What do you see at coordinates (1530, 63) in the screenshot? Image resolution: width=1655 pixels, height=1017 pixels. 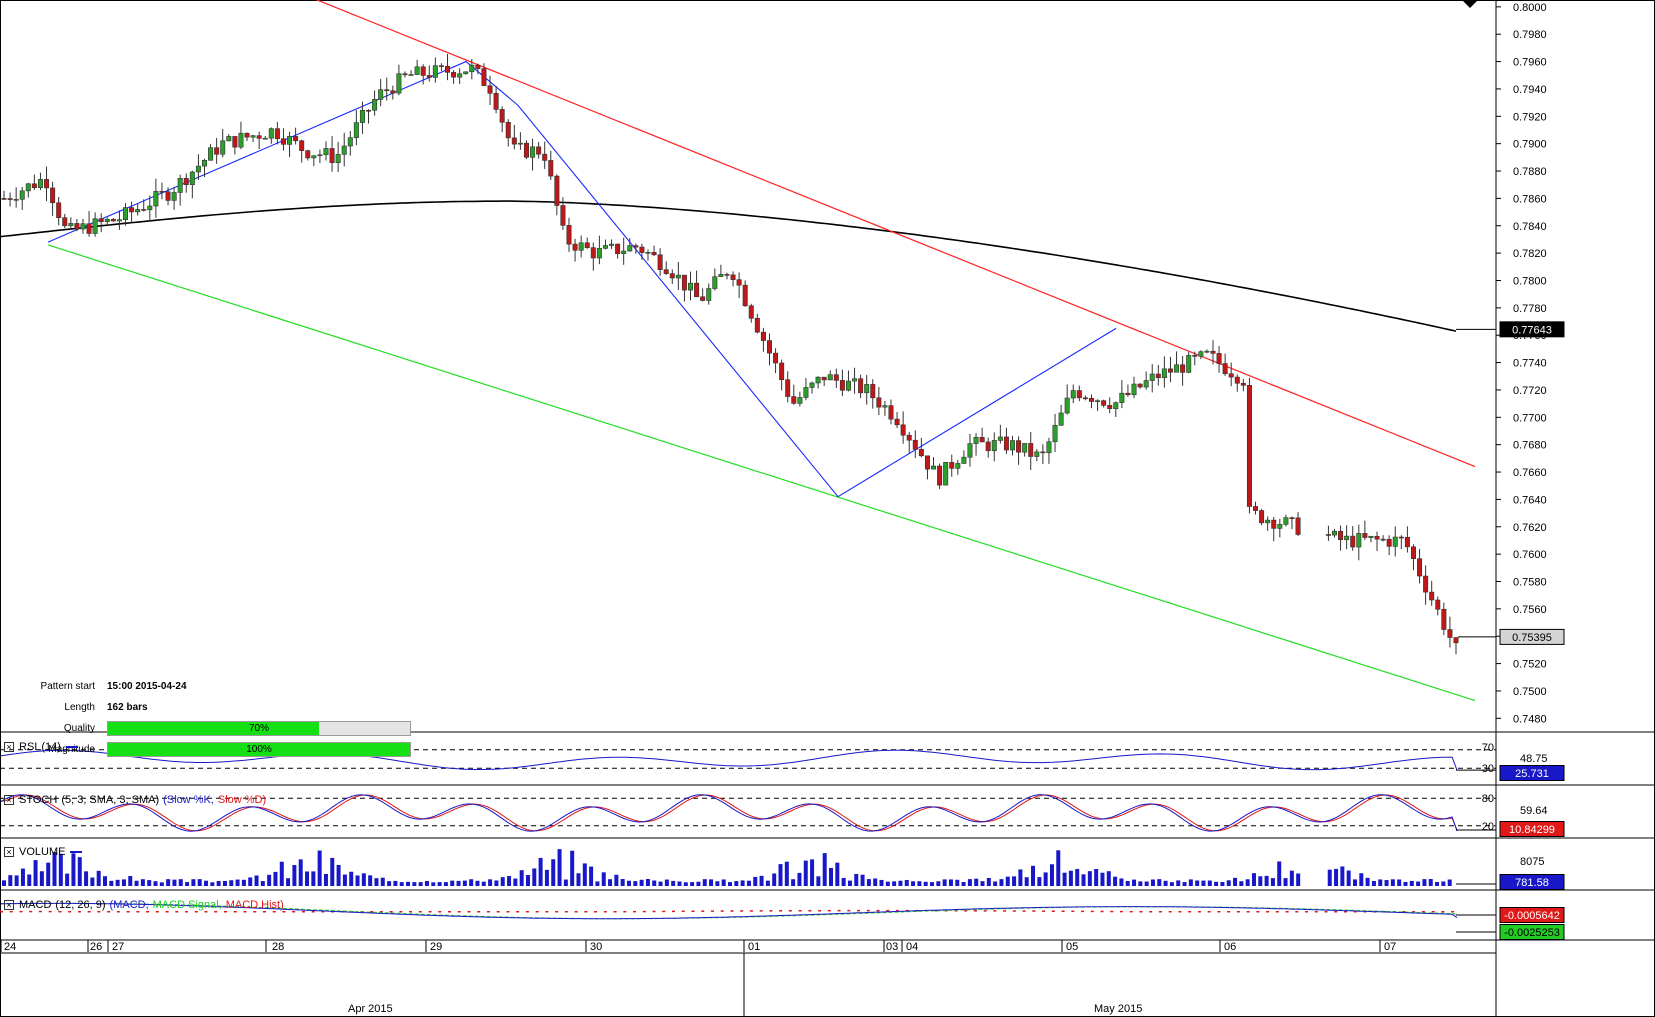 I see `price-tick-label: 0.7960` at bounding box center [1530, 63].